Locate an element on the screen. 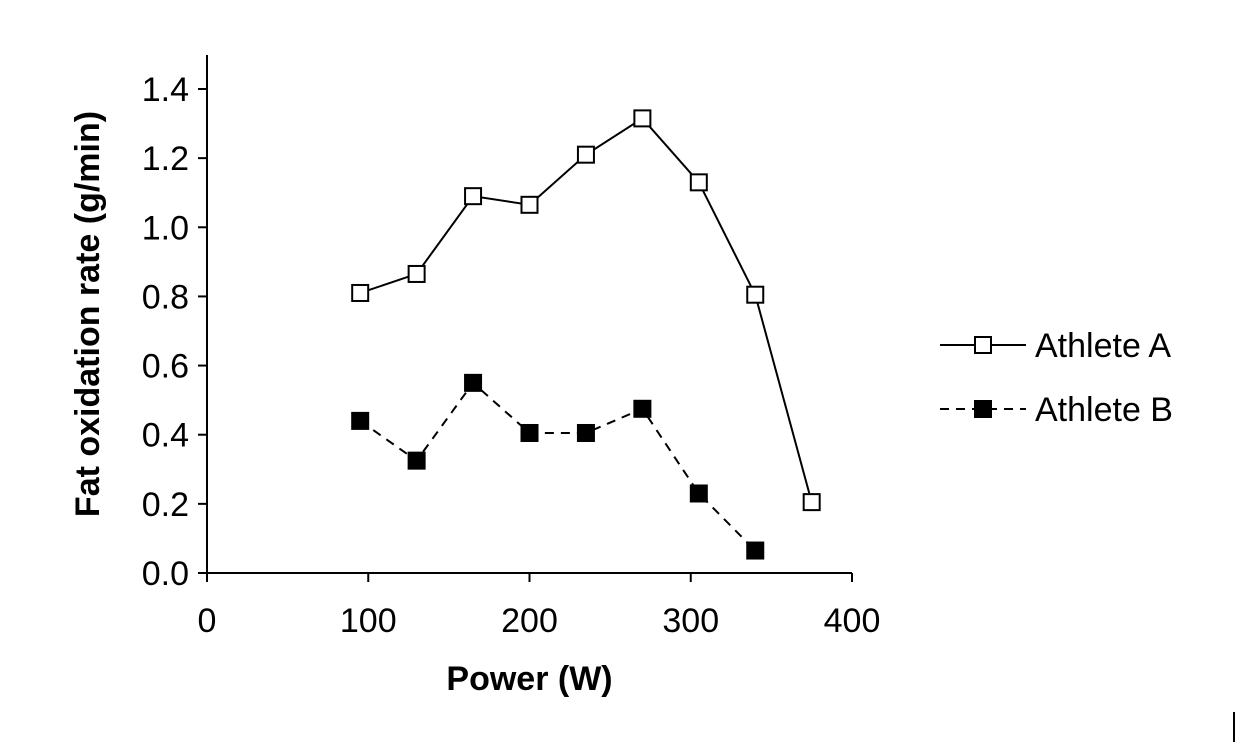 The image size is (1238, 750). text-cursor-mark is located at coordinates (1234, 727).